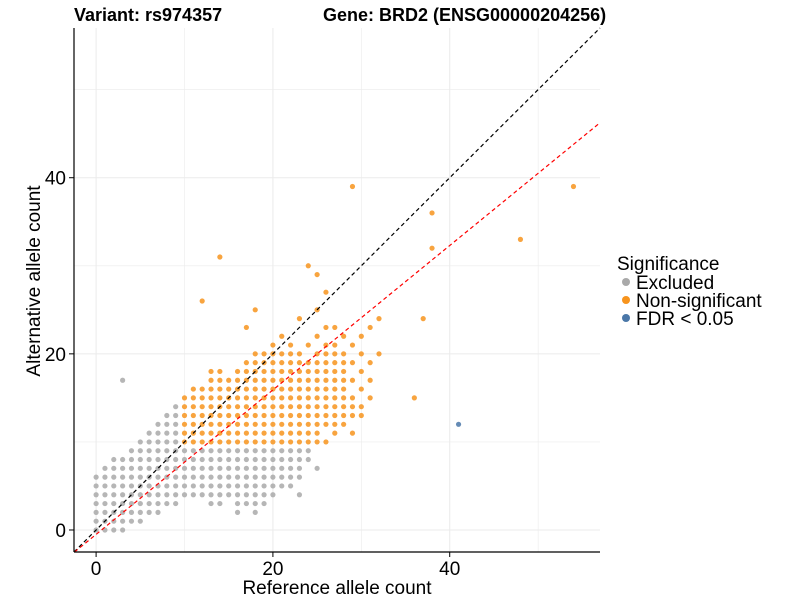 The height and width of the screenshot is (600, 800). Describe the element at coordinates (55, 355) in the screenshot. I see `y-tick-label: 20` at that location.